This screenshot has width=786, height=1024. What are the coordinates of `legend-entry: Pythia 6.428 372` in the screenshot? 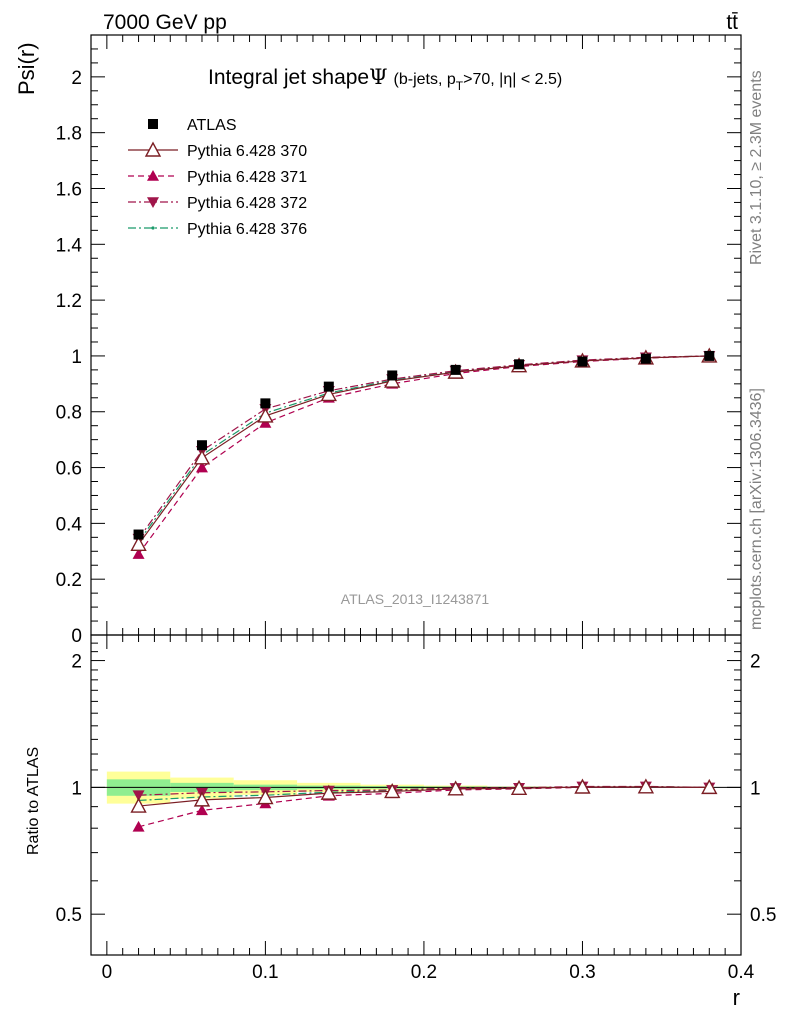 It's located at (217, 203).